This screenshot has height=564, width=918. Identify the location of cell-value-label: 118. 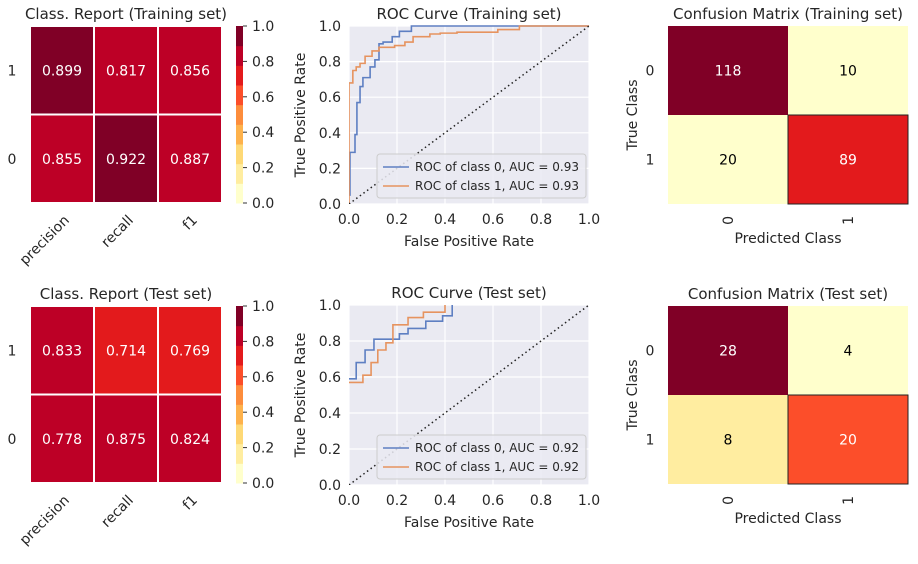
(728, 72).